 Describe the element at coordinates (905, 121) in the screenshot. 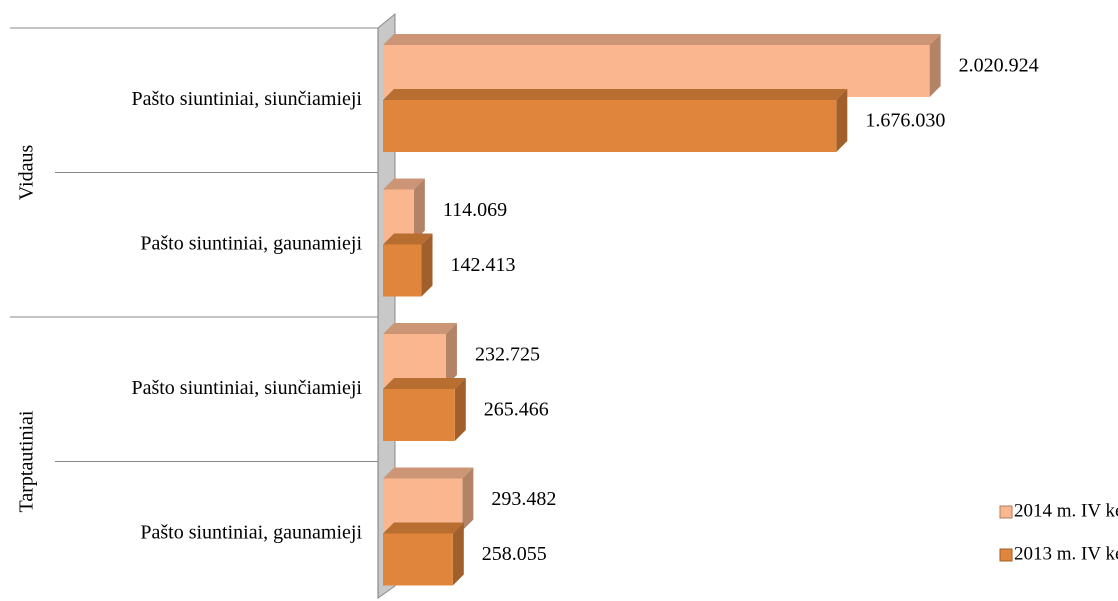

I see `value-label: 1.676.030` at that location.